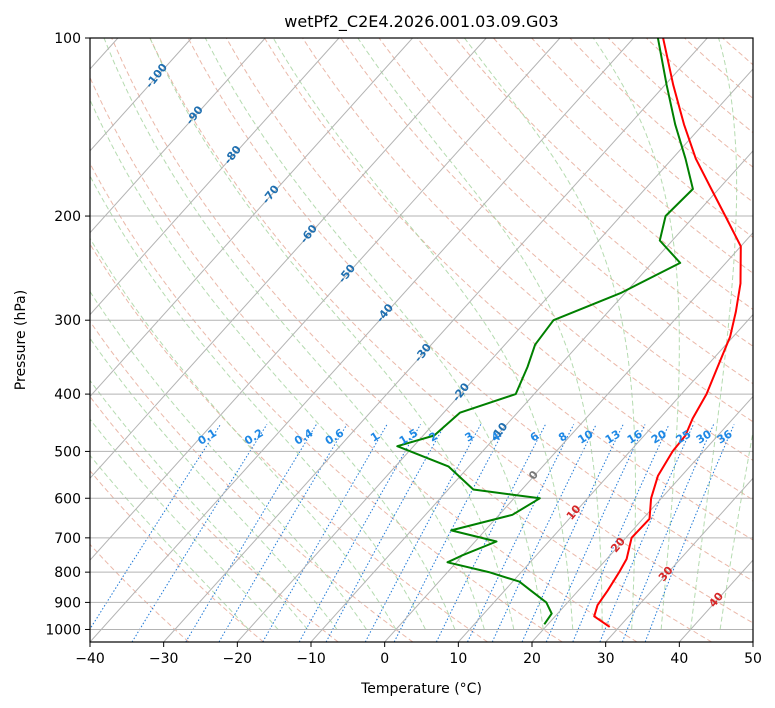  Describe the element at coordinates (67, 499) in the screenshot. I see `y-tick-label: 600` at that location.